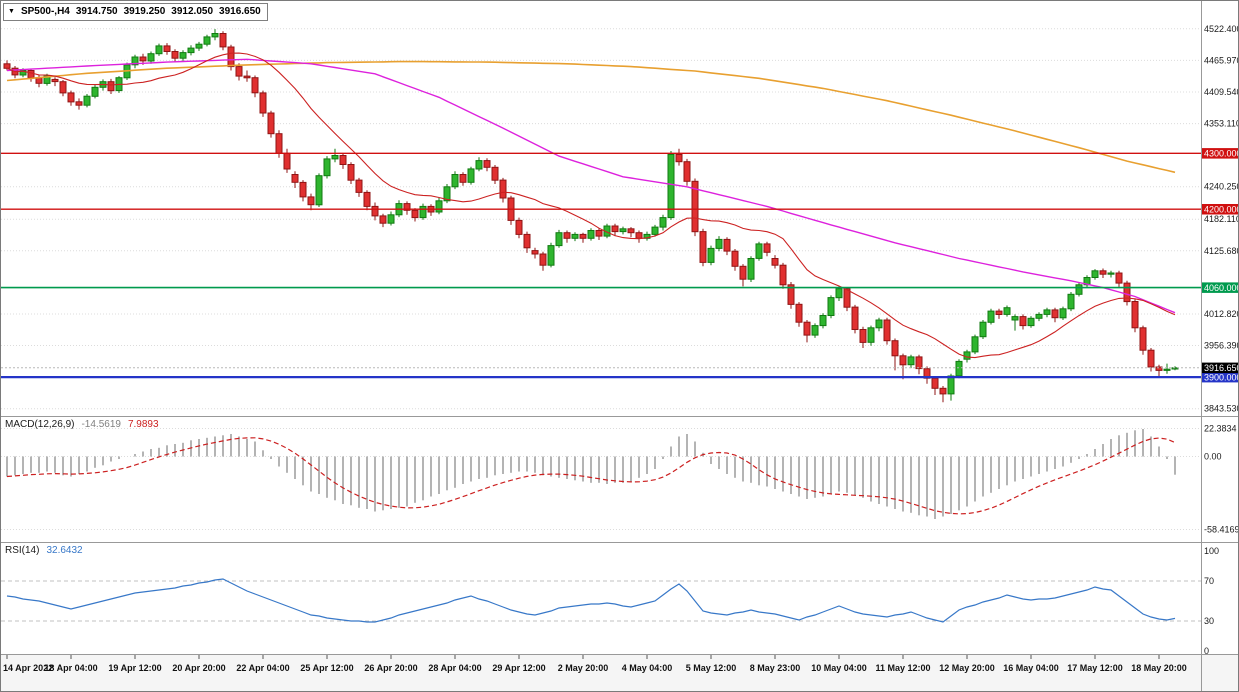 Image resolution: width=1239 pixels, height=692 pixels. What do you see at coordinates (601, 601) in the screenshot?
I see `rsi-panel` at bounding box center [601, 601].